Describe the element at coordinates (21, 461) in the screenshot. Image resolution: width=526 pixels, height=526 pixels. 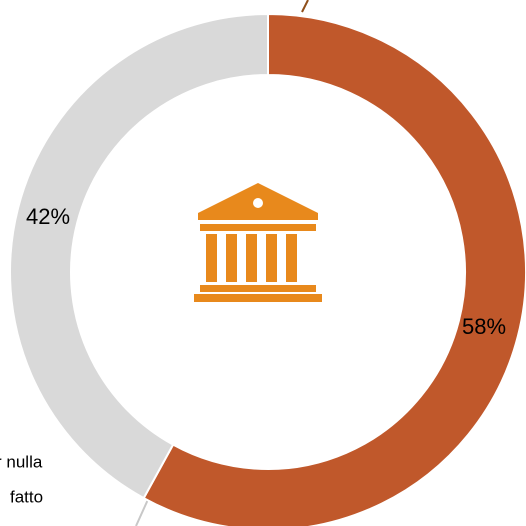
I see `annotation: r nulla` at that location.